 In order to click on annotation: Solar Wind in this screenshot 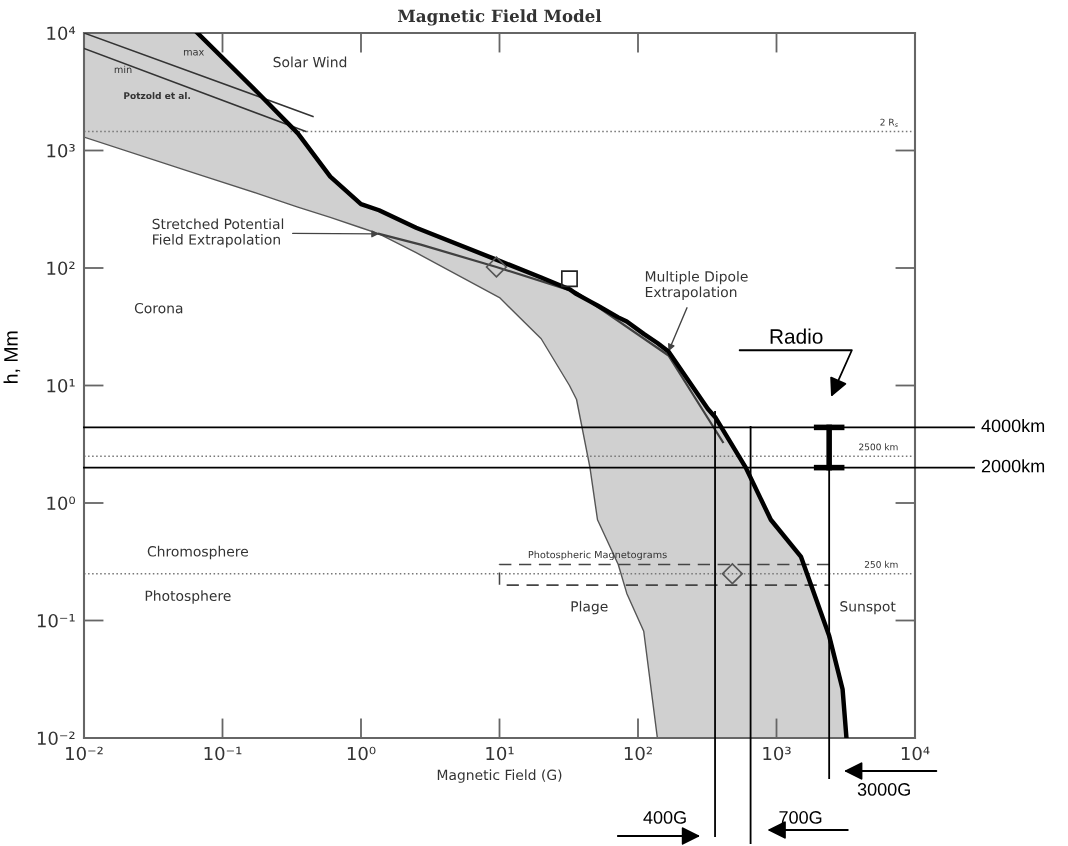, I will do `click(310, 62)`.